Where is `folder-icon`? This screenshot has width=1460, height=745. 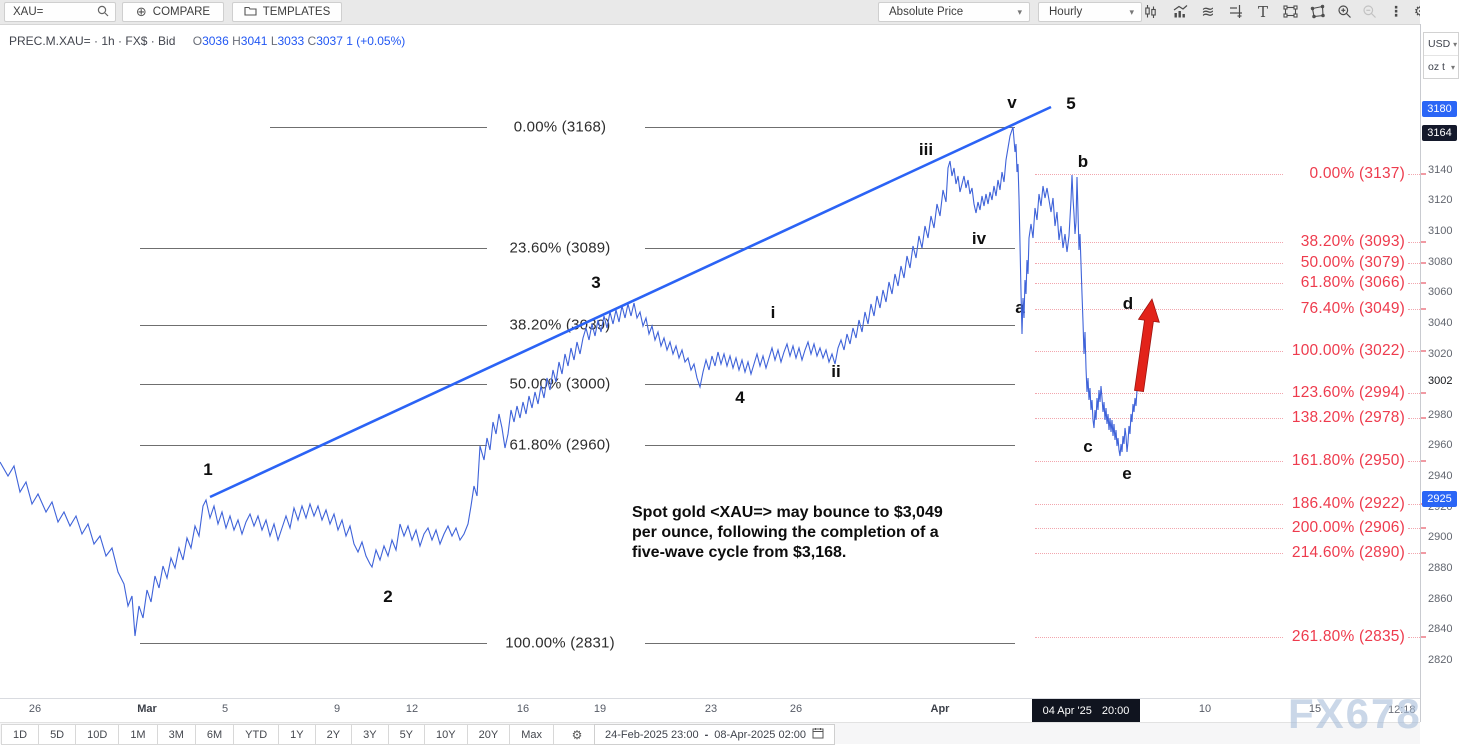 folder-icon is located at coordinates (250, 12).